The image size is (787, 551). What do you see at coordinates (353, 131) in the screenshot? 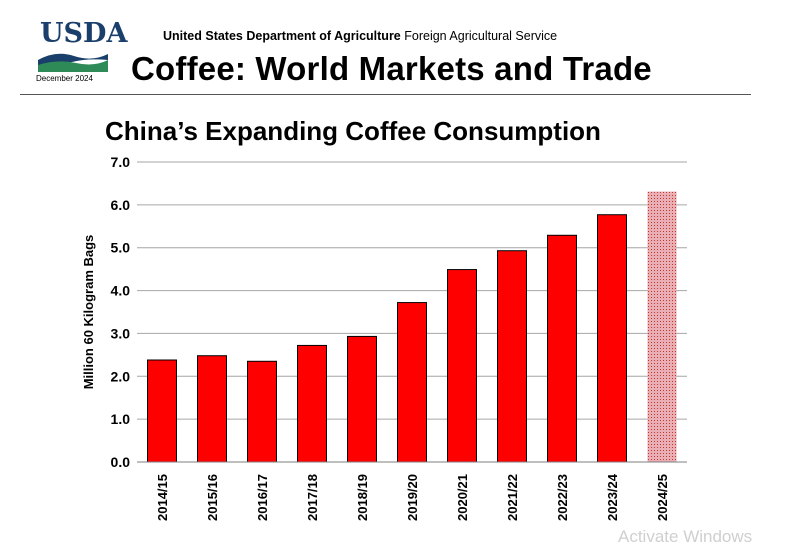
I see `chart-title: China’s Expanding Coffee Consumption` at bounding box center [353, 131].